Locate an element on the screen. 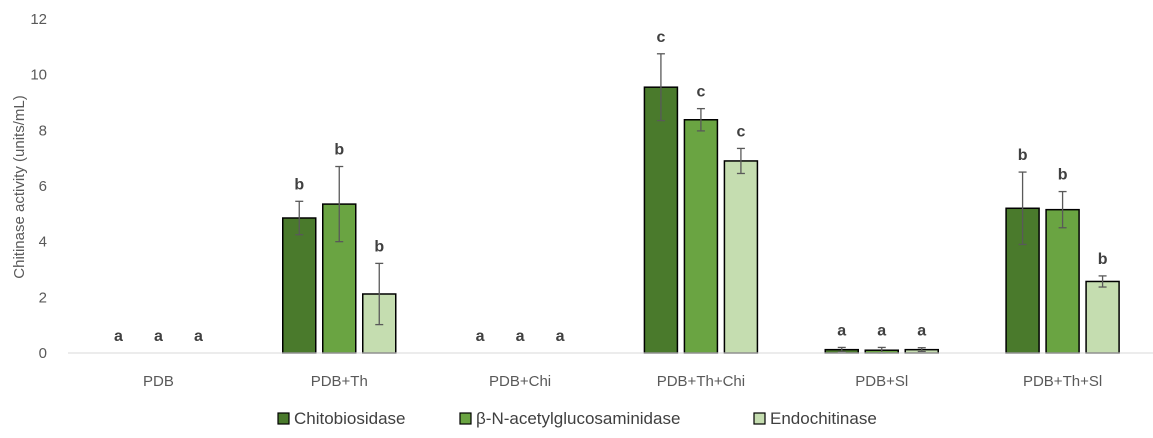 This screenshot has height=438, width=1153. y-tick-label: 0 is located at coordinates (43, 353).